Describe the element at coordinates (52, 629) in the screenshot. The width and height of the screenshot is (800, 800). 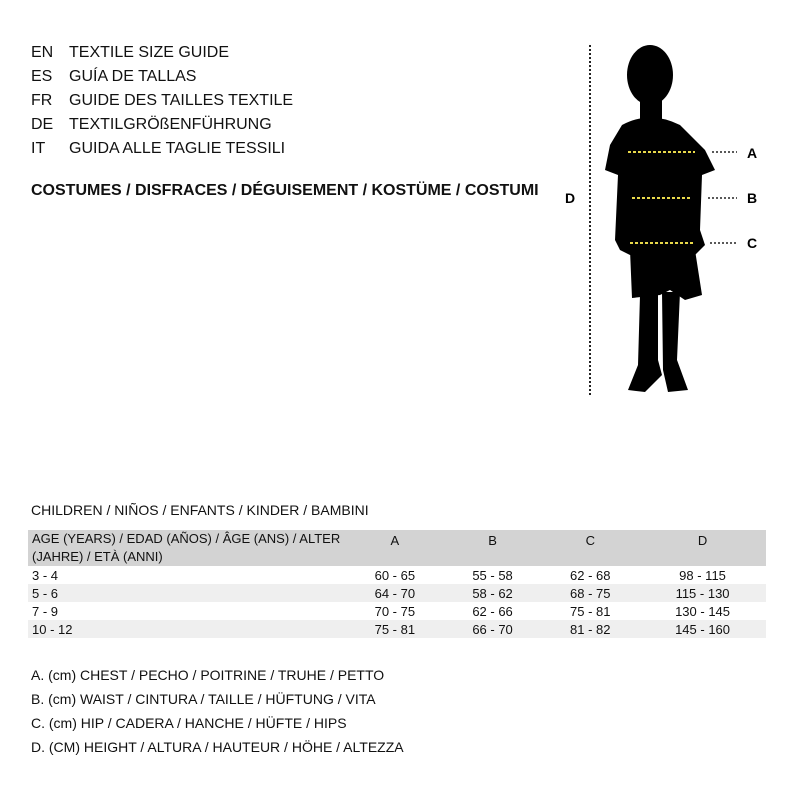
I see `cell-age: 10 - 12` at that location.